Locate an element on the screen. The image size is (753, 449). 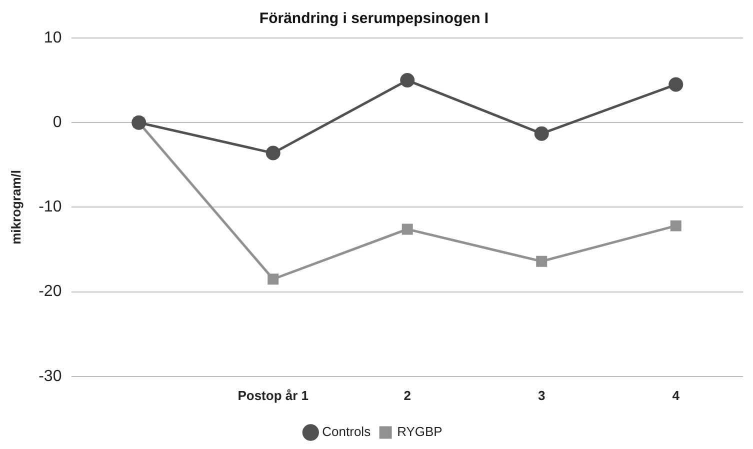
y-tick-label: 0 is located at coordinates (57, 123).